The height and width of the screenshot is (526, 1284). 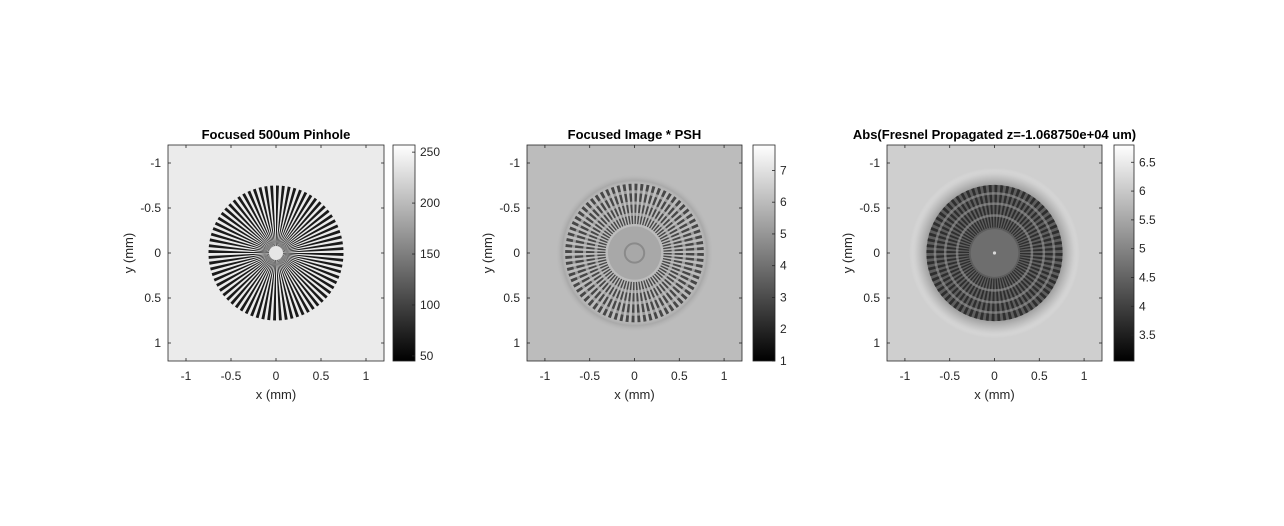 What do you see at coordinates (635, 134) in the screenshot?
I see `chart-title: Focused Image * PSH` at bounding box center [635, 134].